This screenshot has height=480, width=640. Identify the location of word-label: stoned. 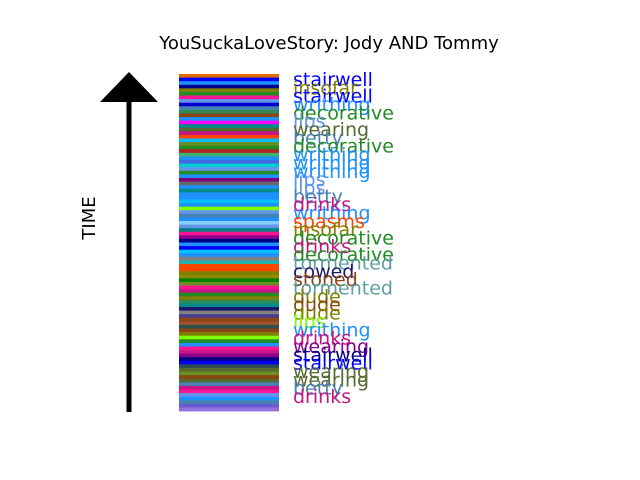
(325, 280).